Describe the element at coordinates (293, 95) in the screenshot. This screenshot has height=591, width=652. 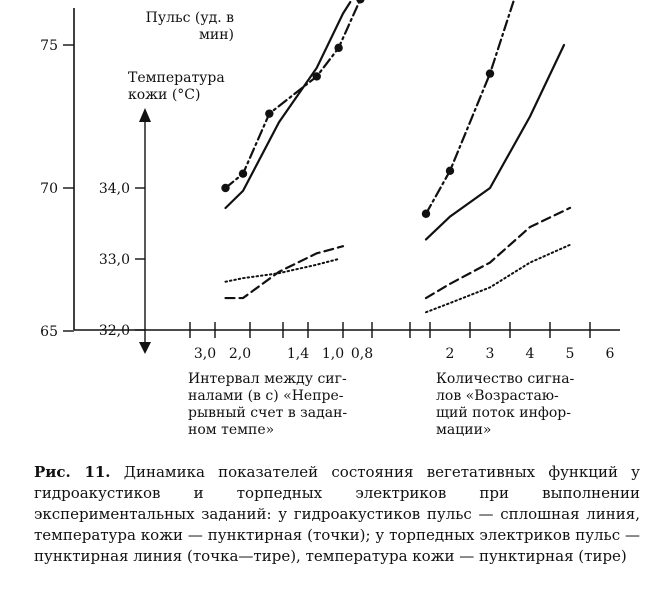
I see `series-line-left-pulse-dash-dot` at that location.